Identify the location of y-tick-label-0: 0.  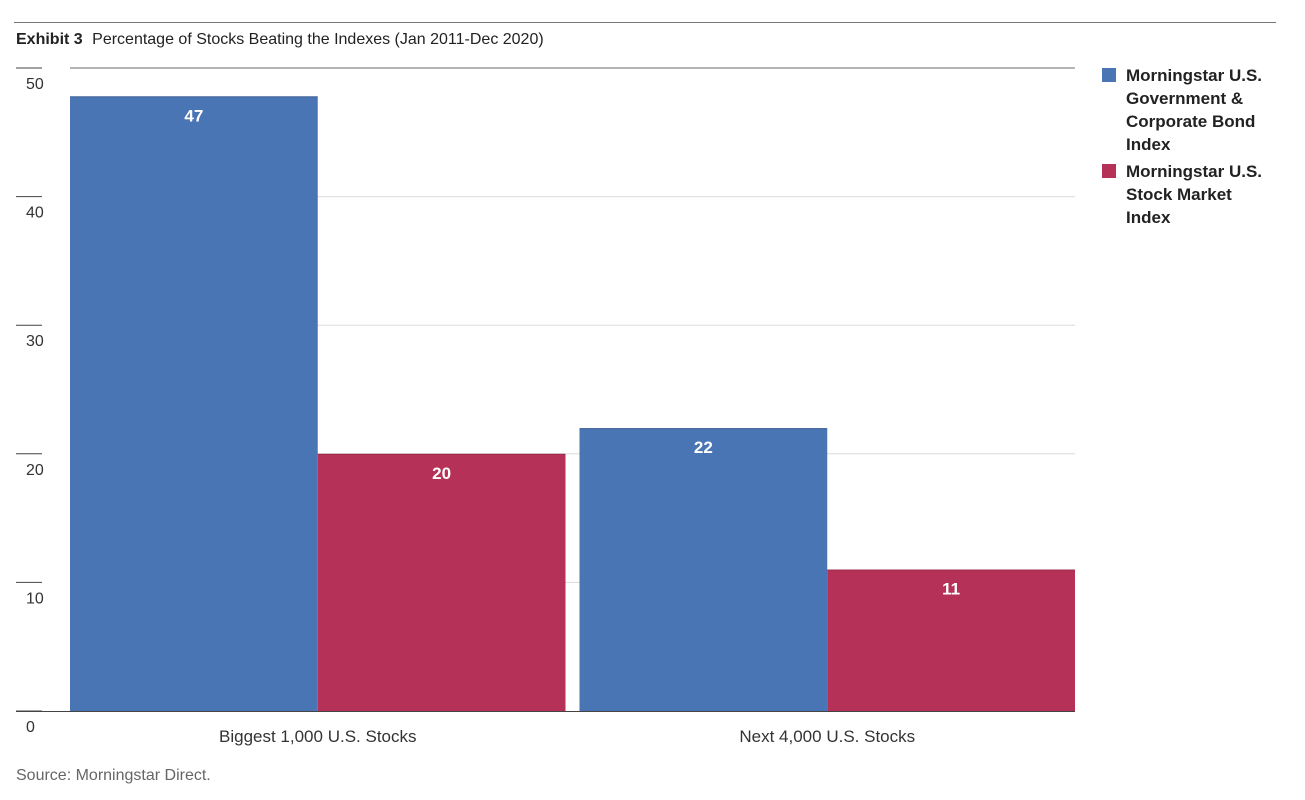
(30, 727).